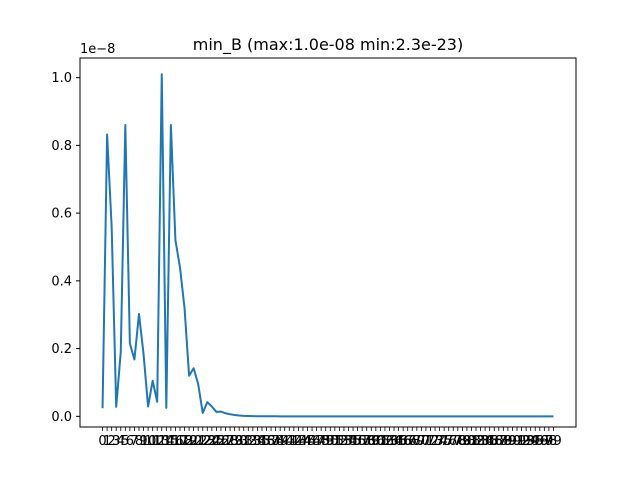 Image resolution: width=640 pixels, height=480 pixels. Describe the element at coordinates (289, 441) in the screenshot. I see `x-tick-label: 41` at that location.